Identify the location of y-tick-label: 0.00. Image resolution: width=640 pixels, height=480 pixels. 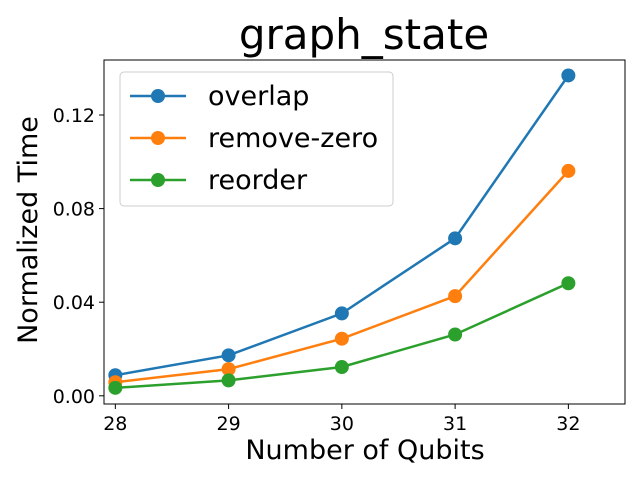
(74, 397).